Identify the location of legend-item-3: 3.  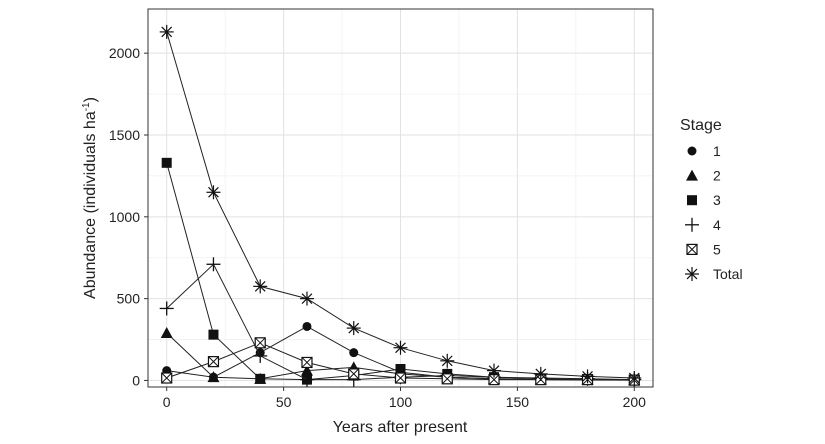
(704, 200).